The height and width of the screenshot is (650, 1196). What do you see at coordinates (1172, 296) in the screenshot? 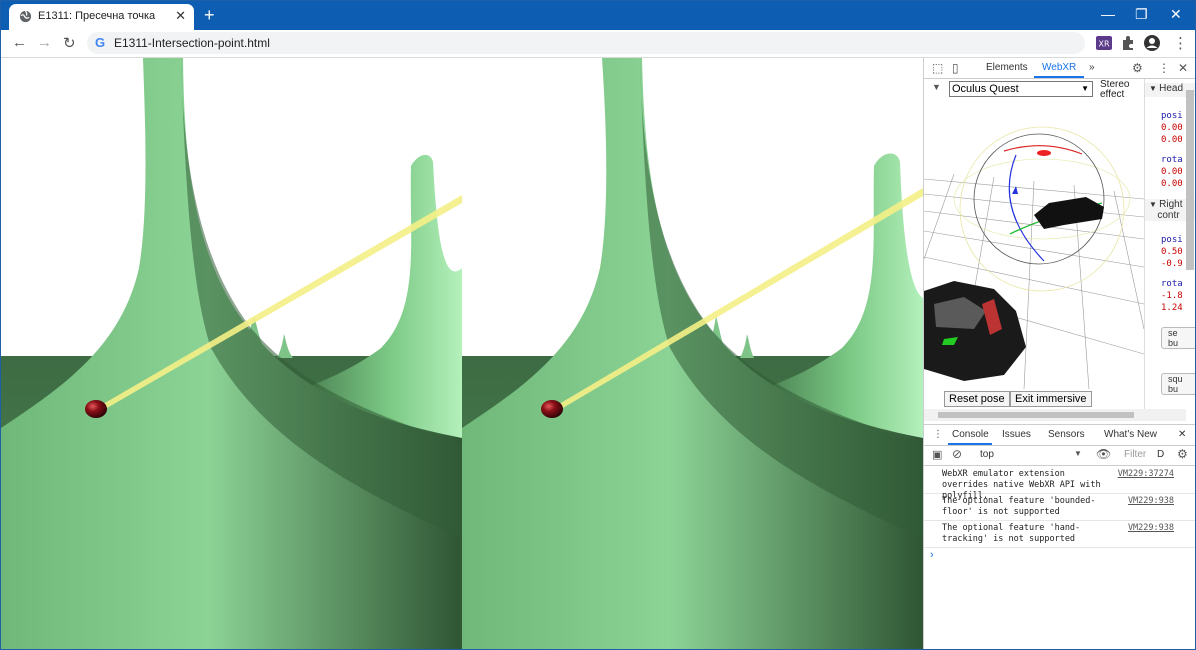
I see `right-rotation-x: -1.8` at bounding box center [1172, 296].